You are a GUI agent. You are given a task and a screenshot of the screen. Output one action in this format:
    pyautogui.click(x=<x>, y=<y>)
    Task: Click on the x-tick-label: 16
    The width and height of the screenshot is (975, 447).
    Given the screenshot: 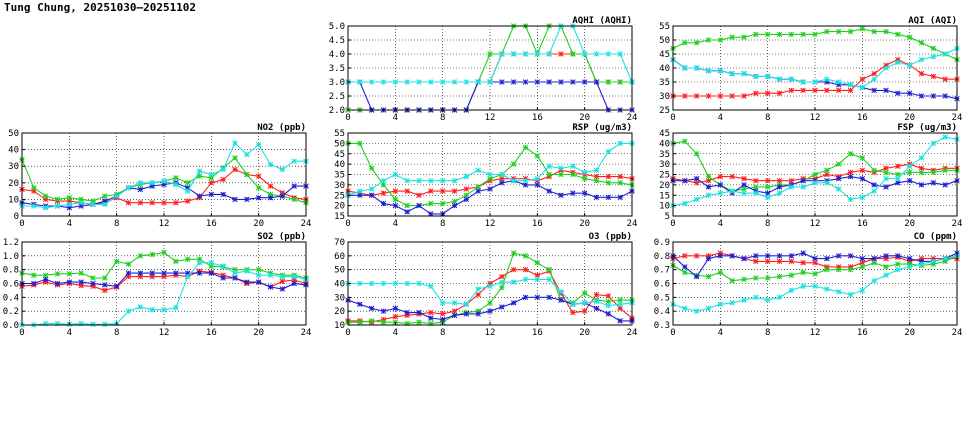 What is the action you would take?
    pyautogui.click(x=211, y=333)
    